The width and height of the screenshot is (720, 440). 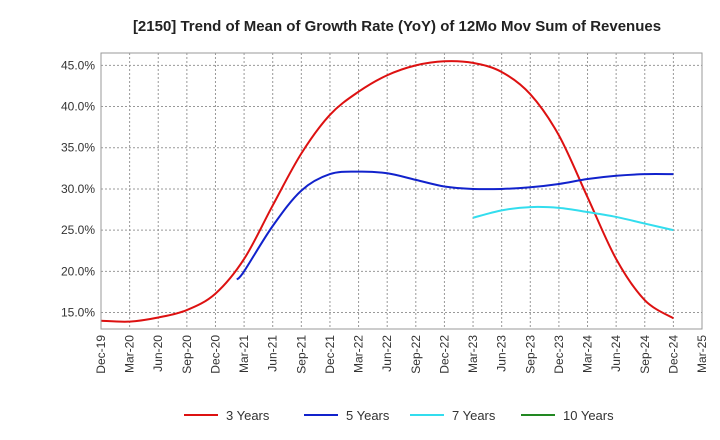 What do you see at coordinates (301, 354) in the screenshot?
I see `x-tick-label: Sep-21` at bounding box center [301, 354].